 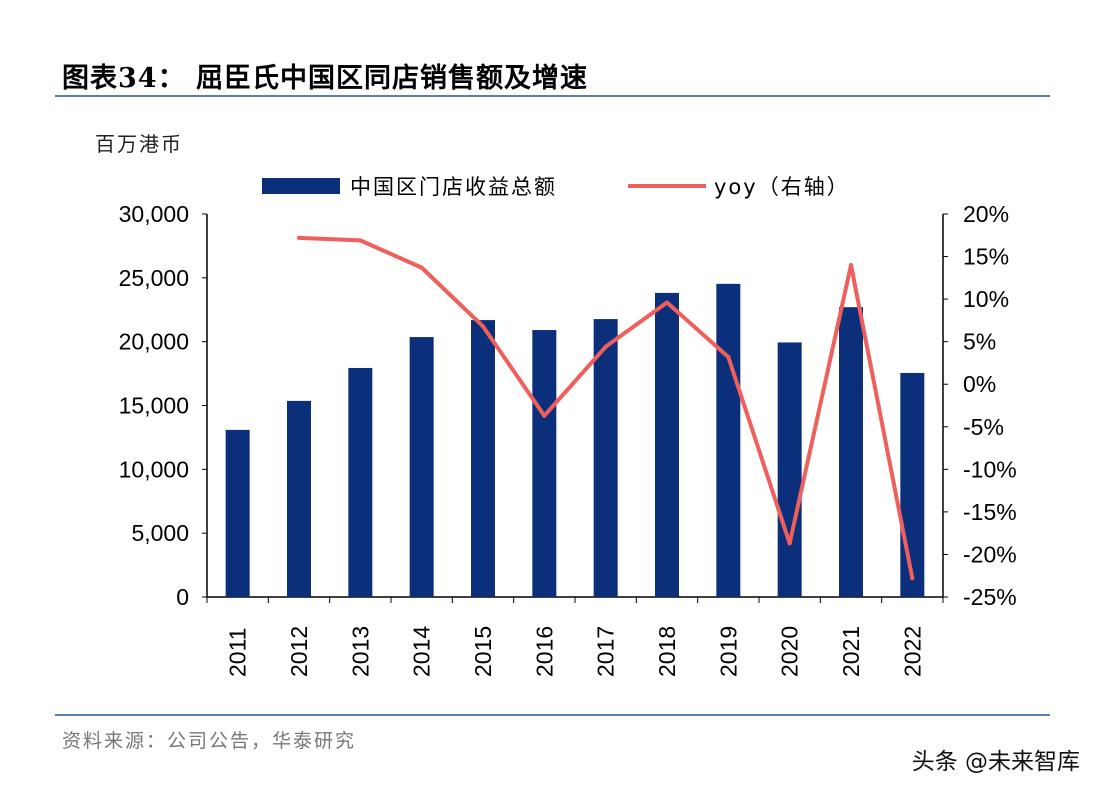 I want to click on bar-2014, so click(x=421, y=467).